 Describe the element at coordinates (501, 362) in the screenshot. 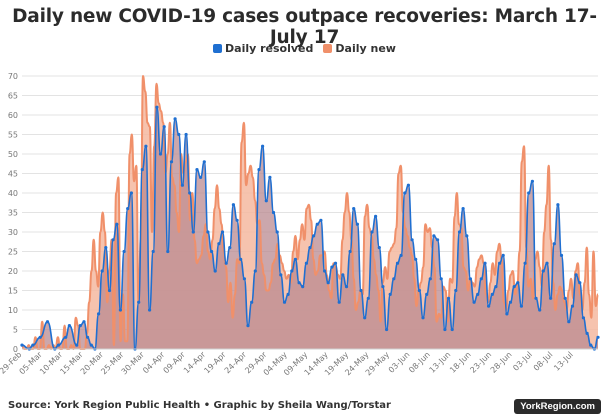

I see `x-tick-label: 28-Jun` at that location.